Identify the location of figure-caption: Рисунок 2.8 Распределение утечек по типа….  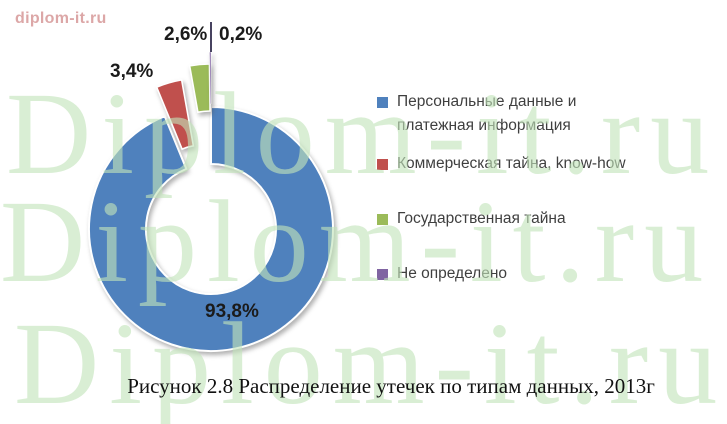
(391, 386).